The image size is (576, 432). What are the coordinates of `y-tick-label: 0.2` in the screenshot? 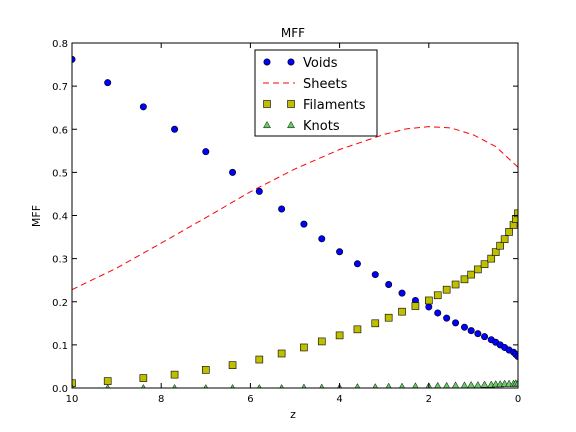 It's located at (60, 303).